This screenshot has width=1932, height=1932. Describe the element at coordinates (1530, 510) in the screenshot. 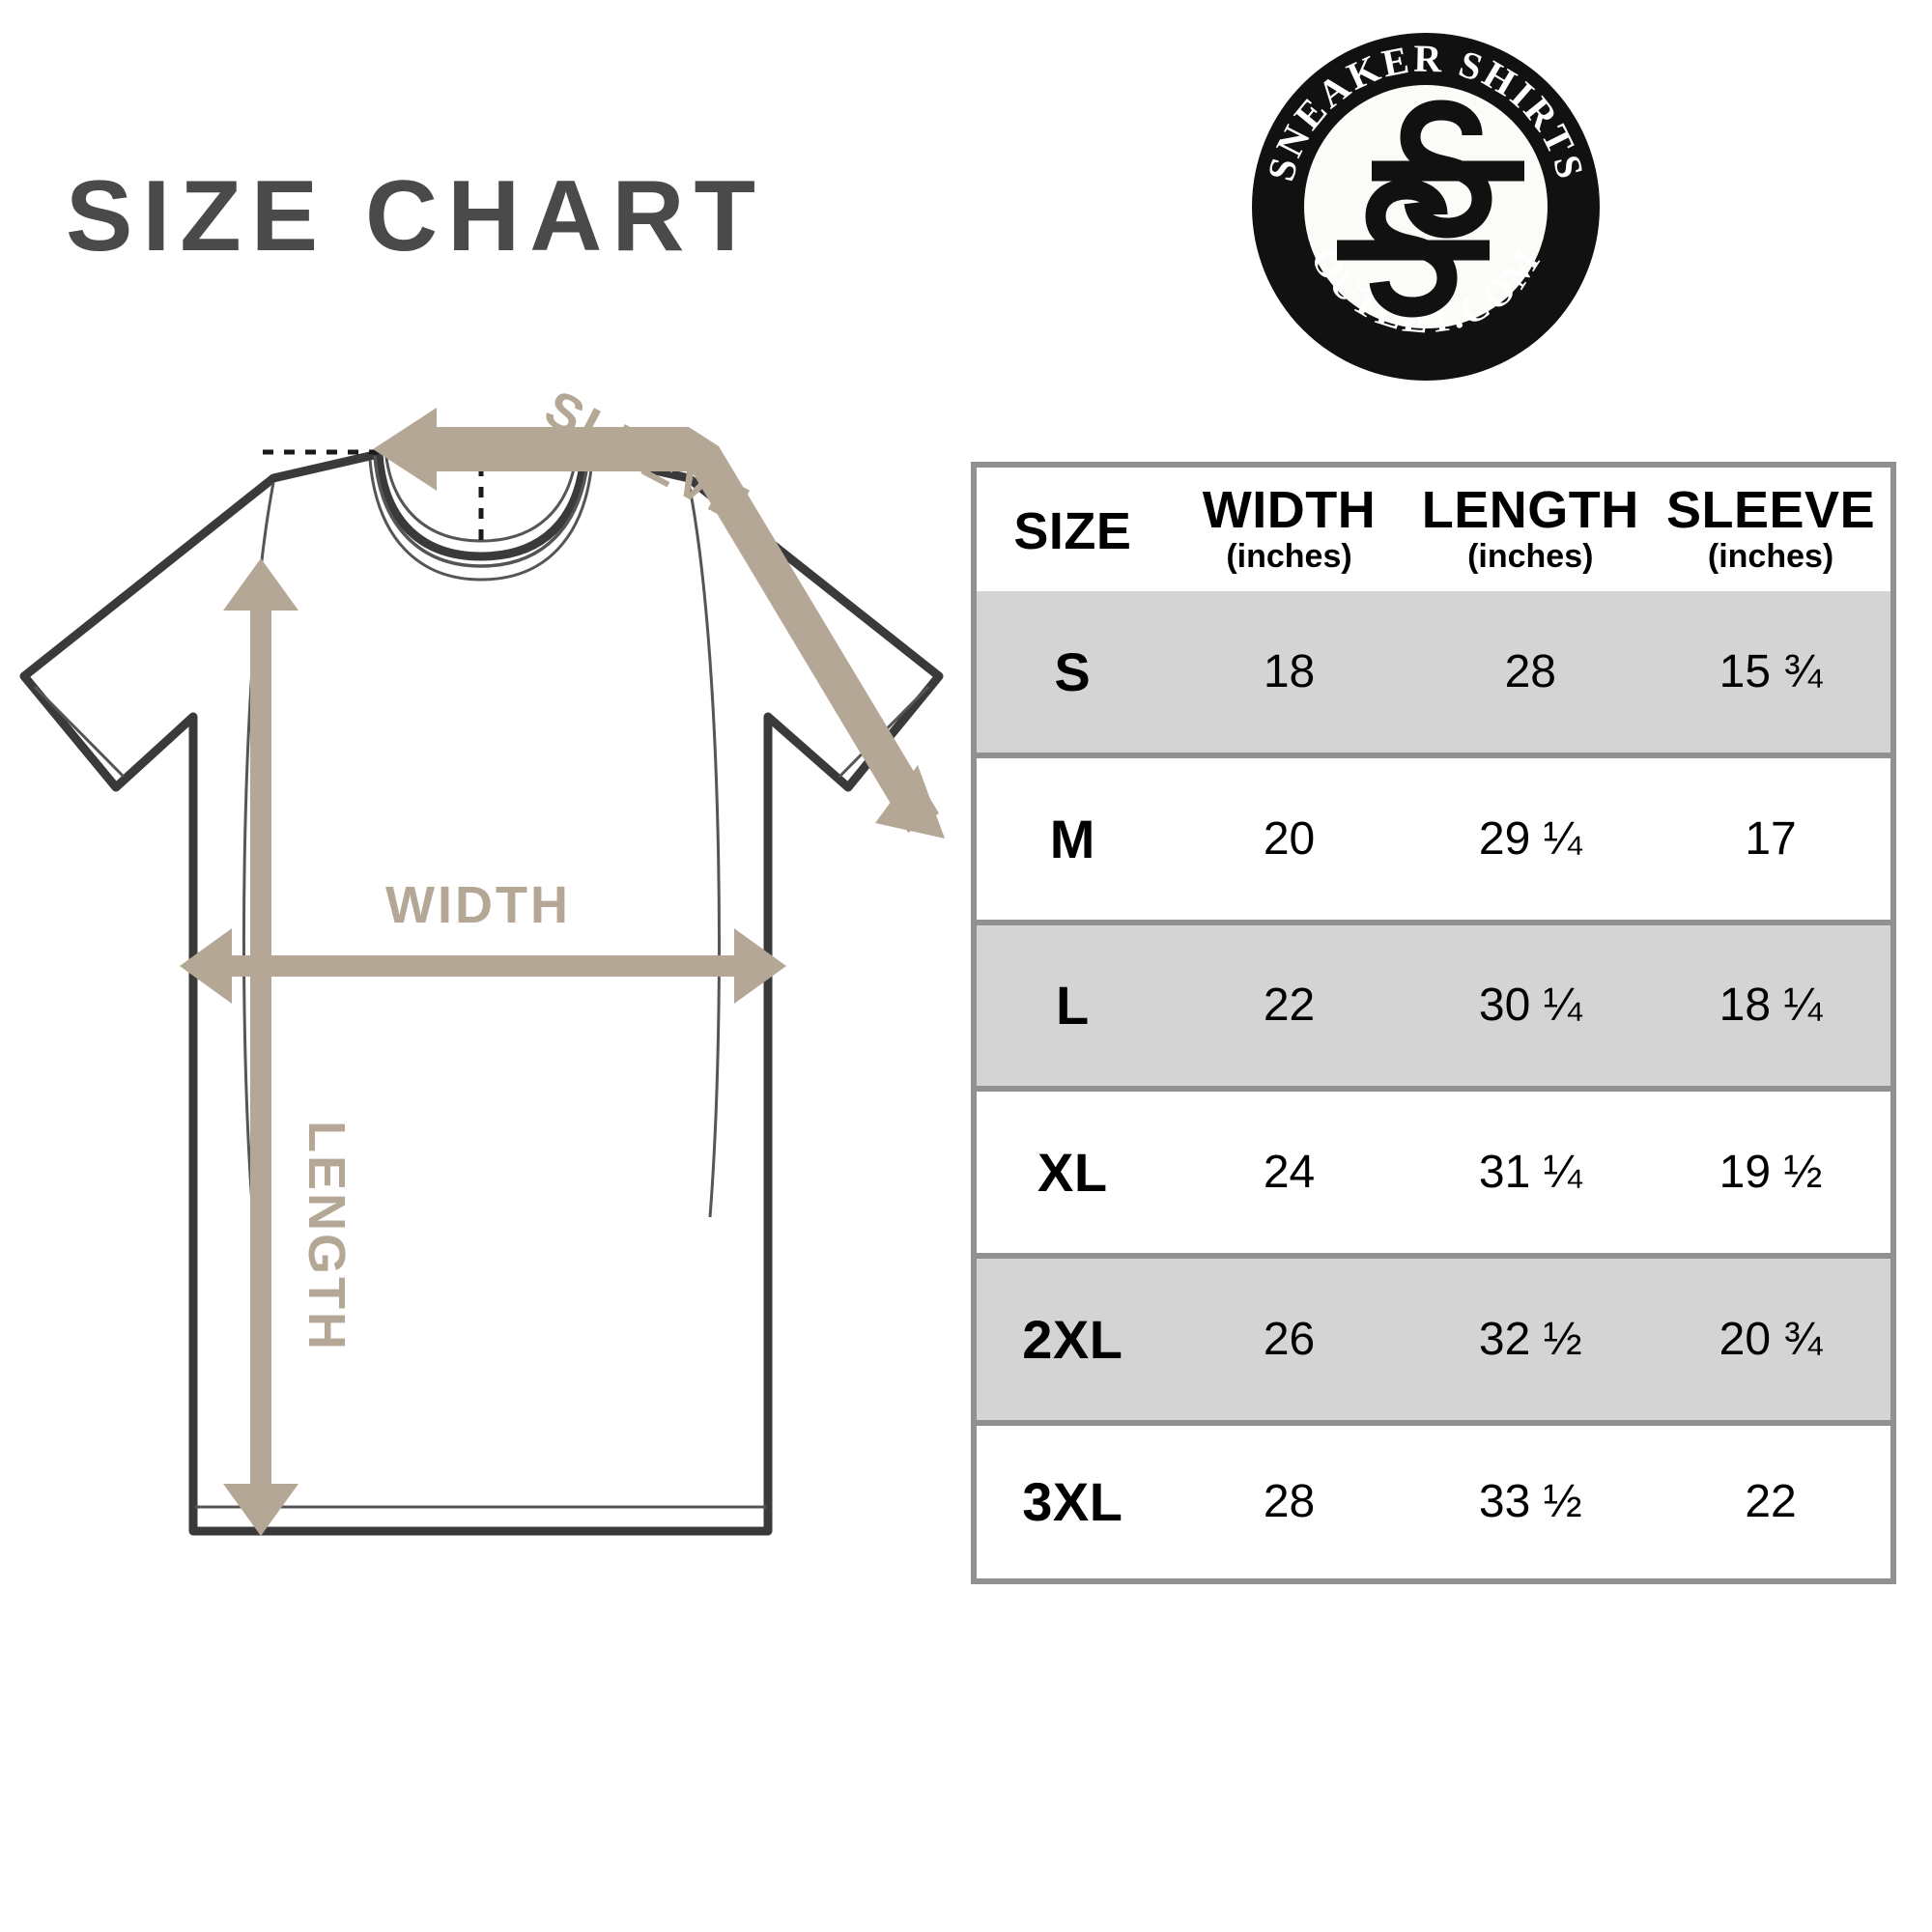

I see `column-header-length-label: LENGTH` at that location.